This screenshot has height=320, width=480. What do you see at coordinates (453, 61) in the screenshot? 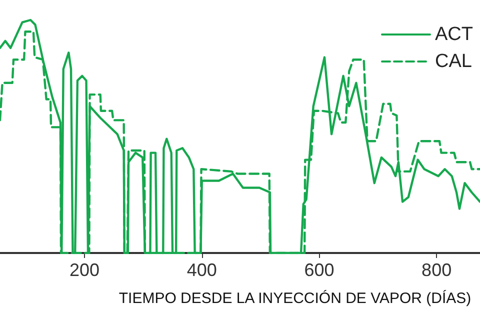
I see `legend-label: CAL` at bounding box center [453, 61].